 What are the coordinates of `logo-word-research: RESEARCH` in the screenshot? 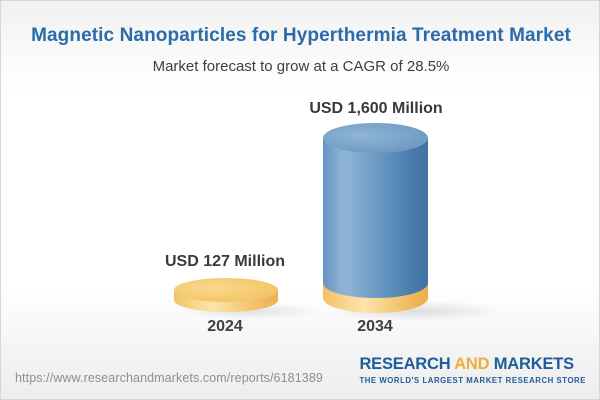 It's located at (405, 364).